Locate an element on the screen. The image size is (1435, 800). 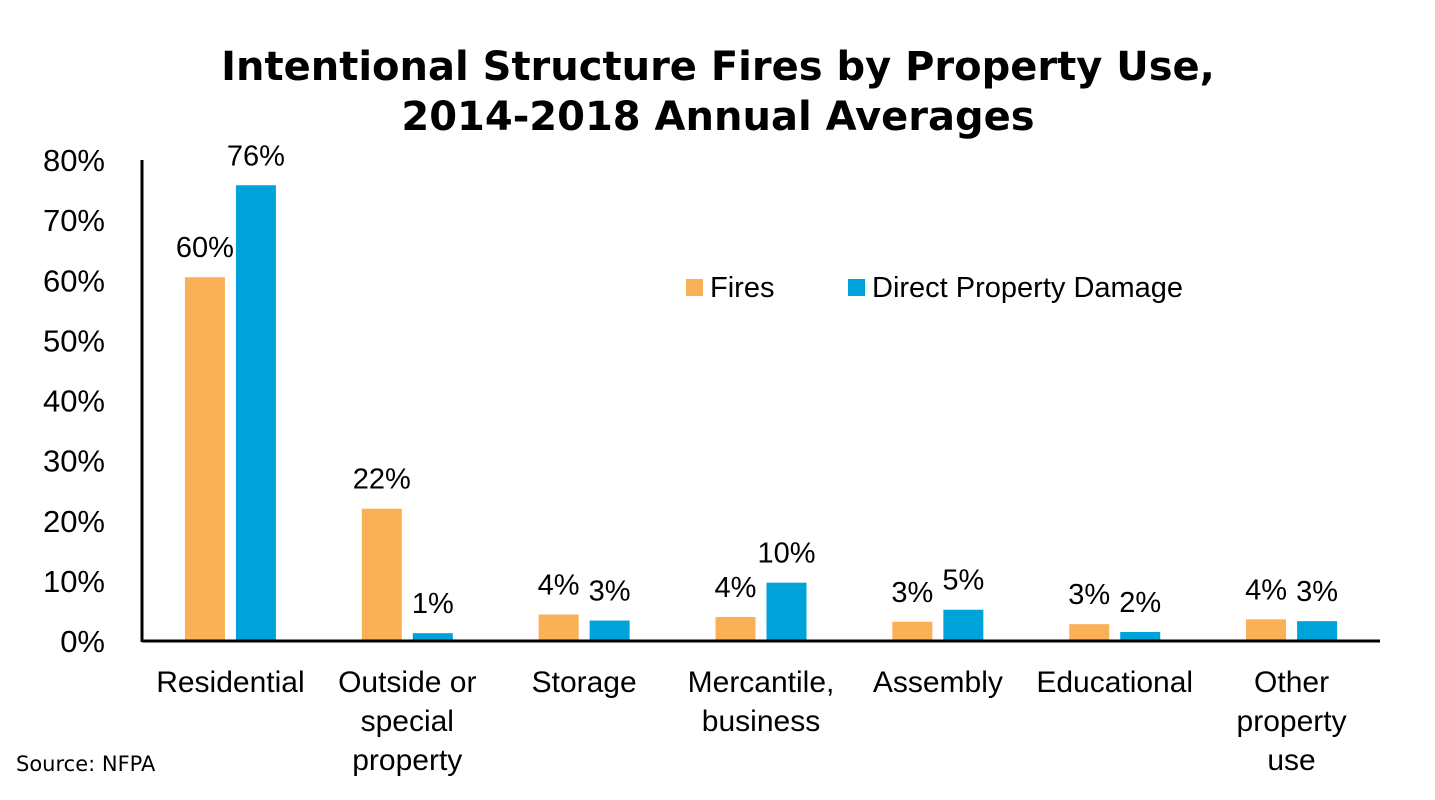
data-label: 22% is located at coordinates (382, 480).